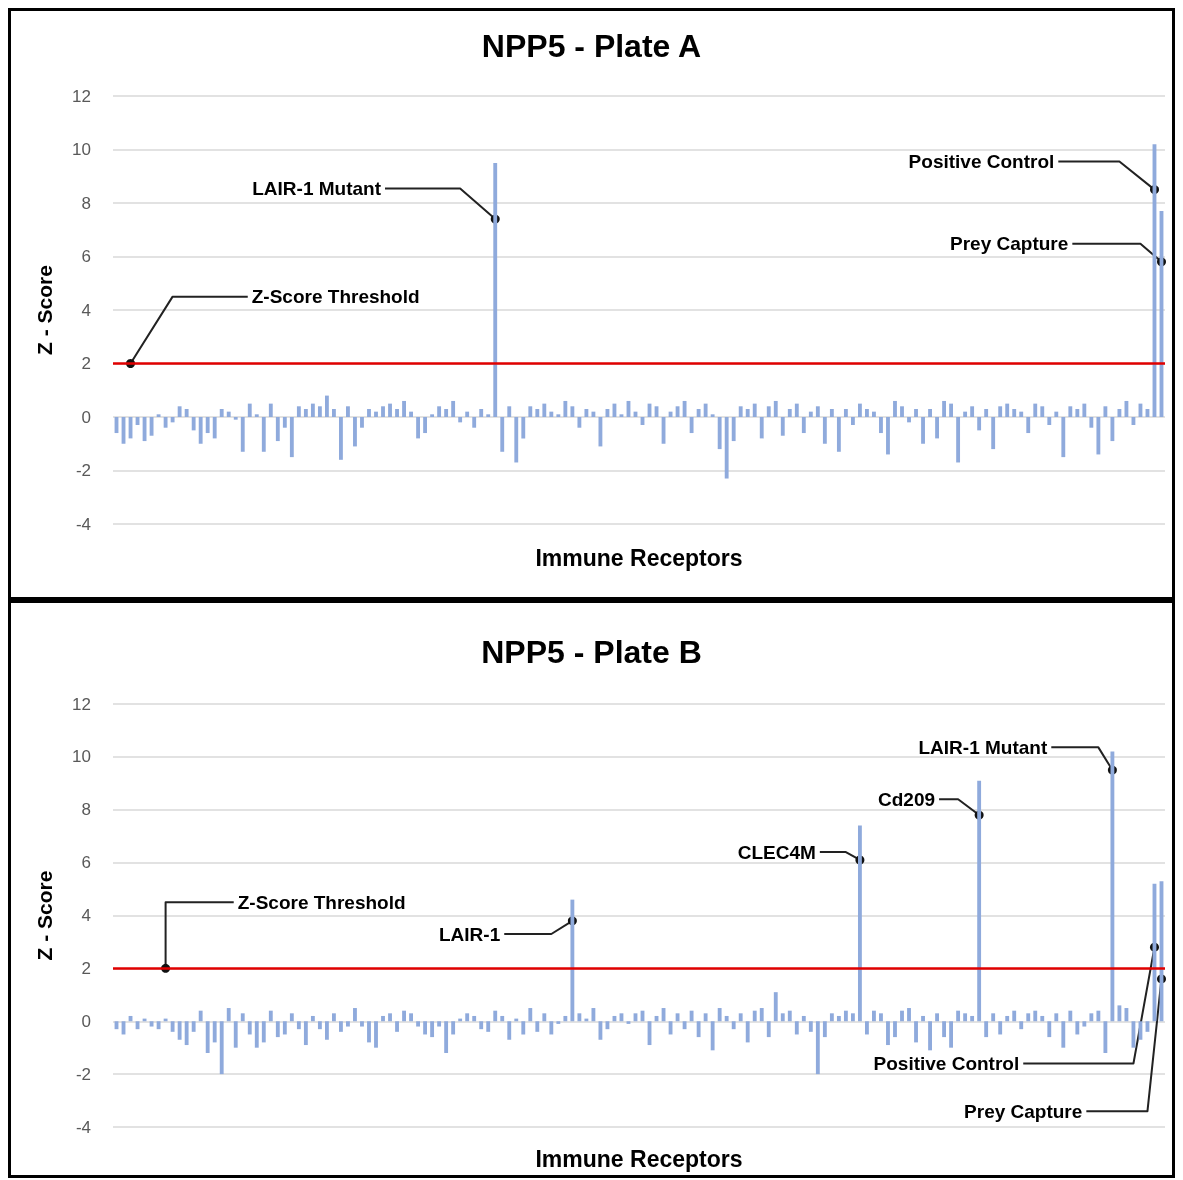 Image resolution: width=1183 pixels, height=1180 pixels. I want to click on chart-title: NPP5 - Plate B, so click(591, 652).